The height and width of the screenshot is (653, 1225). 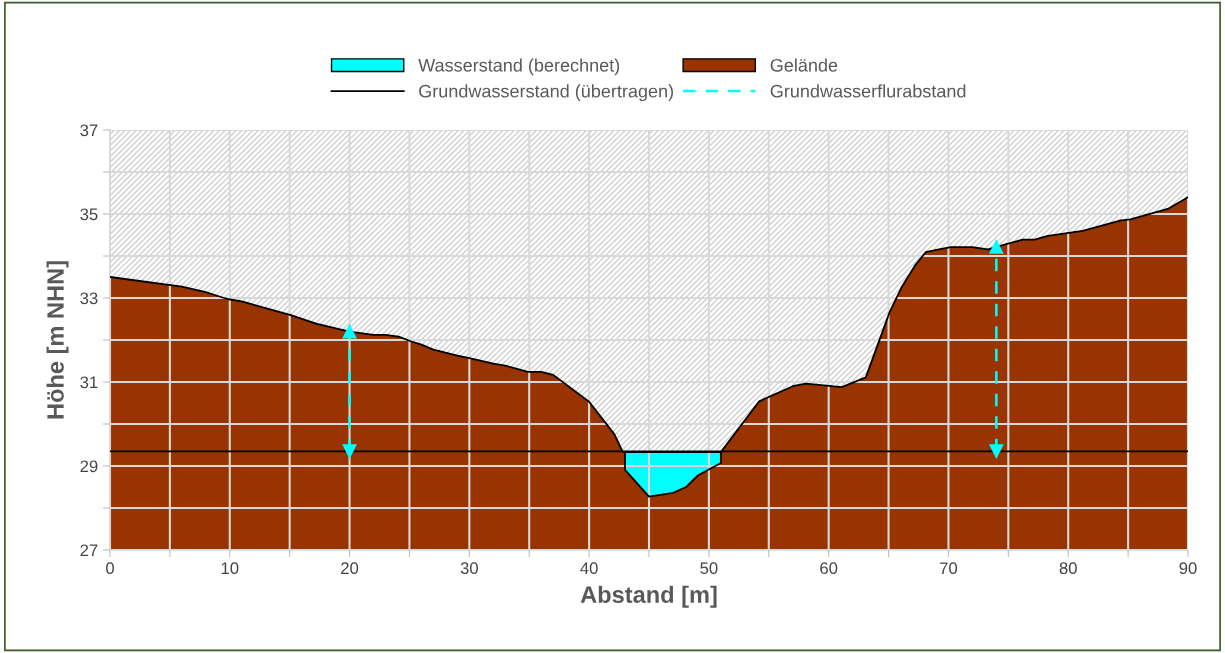 I want to click on x-tick-label: 0, so click(x=110, y=568).